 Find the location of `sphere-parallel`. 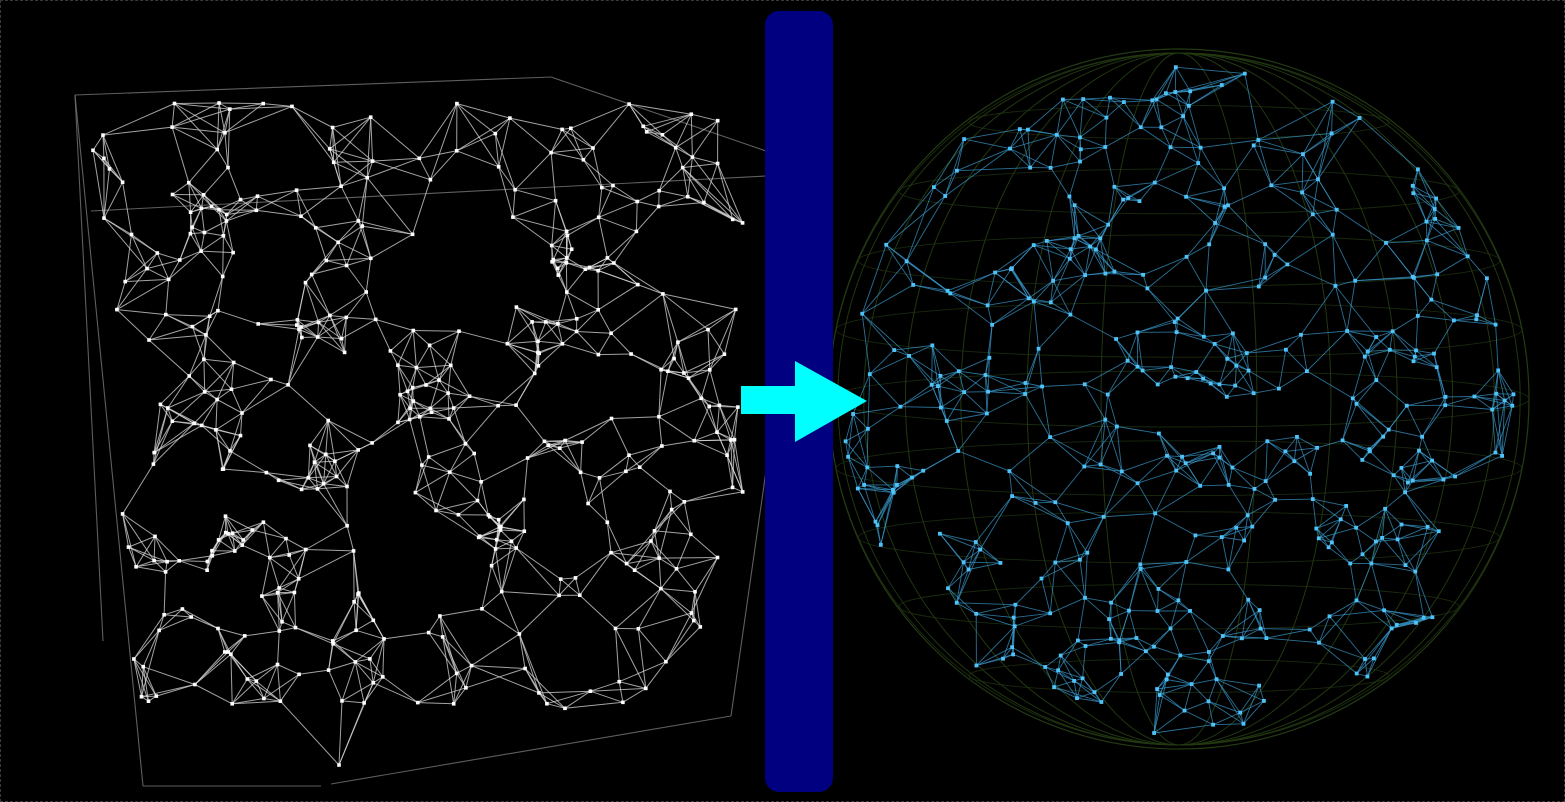

sphere-parallel is located at coordinates (1179, 122).